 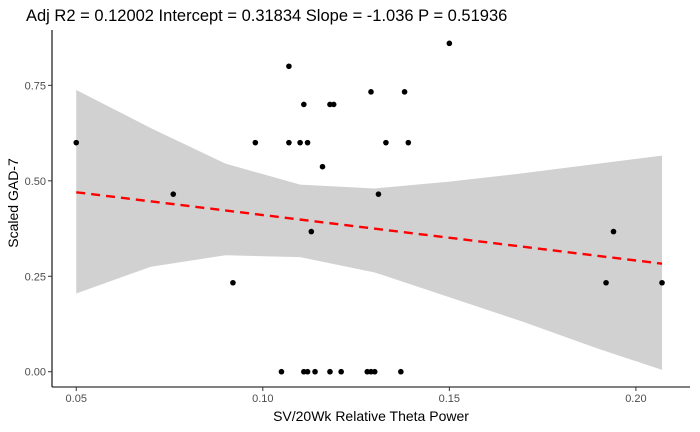 What do you see at coordinates (262, 399) in the screenshot?
I see `x-tick-label: 0.10` at bounding box center [262, 399].